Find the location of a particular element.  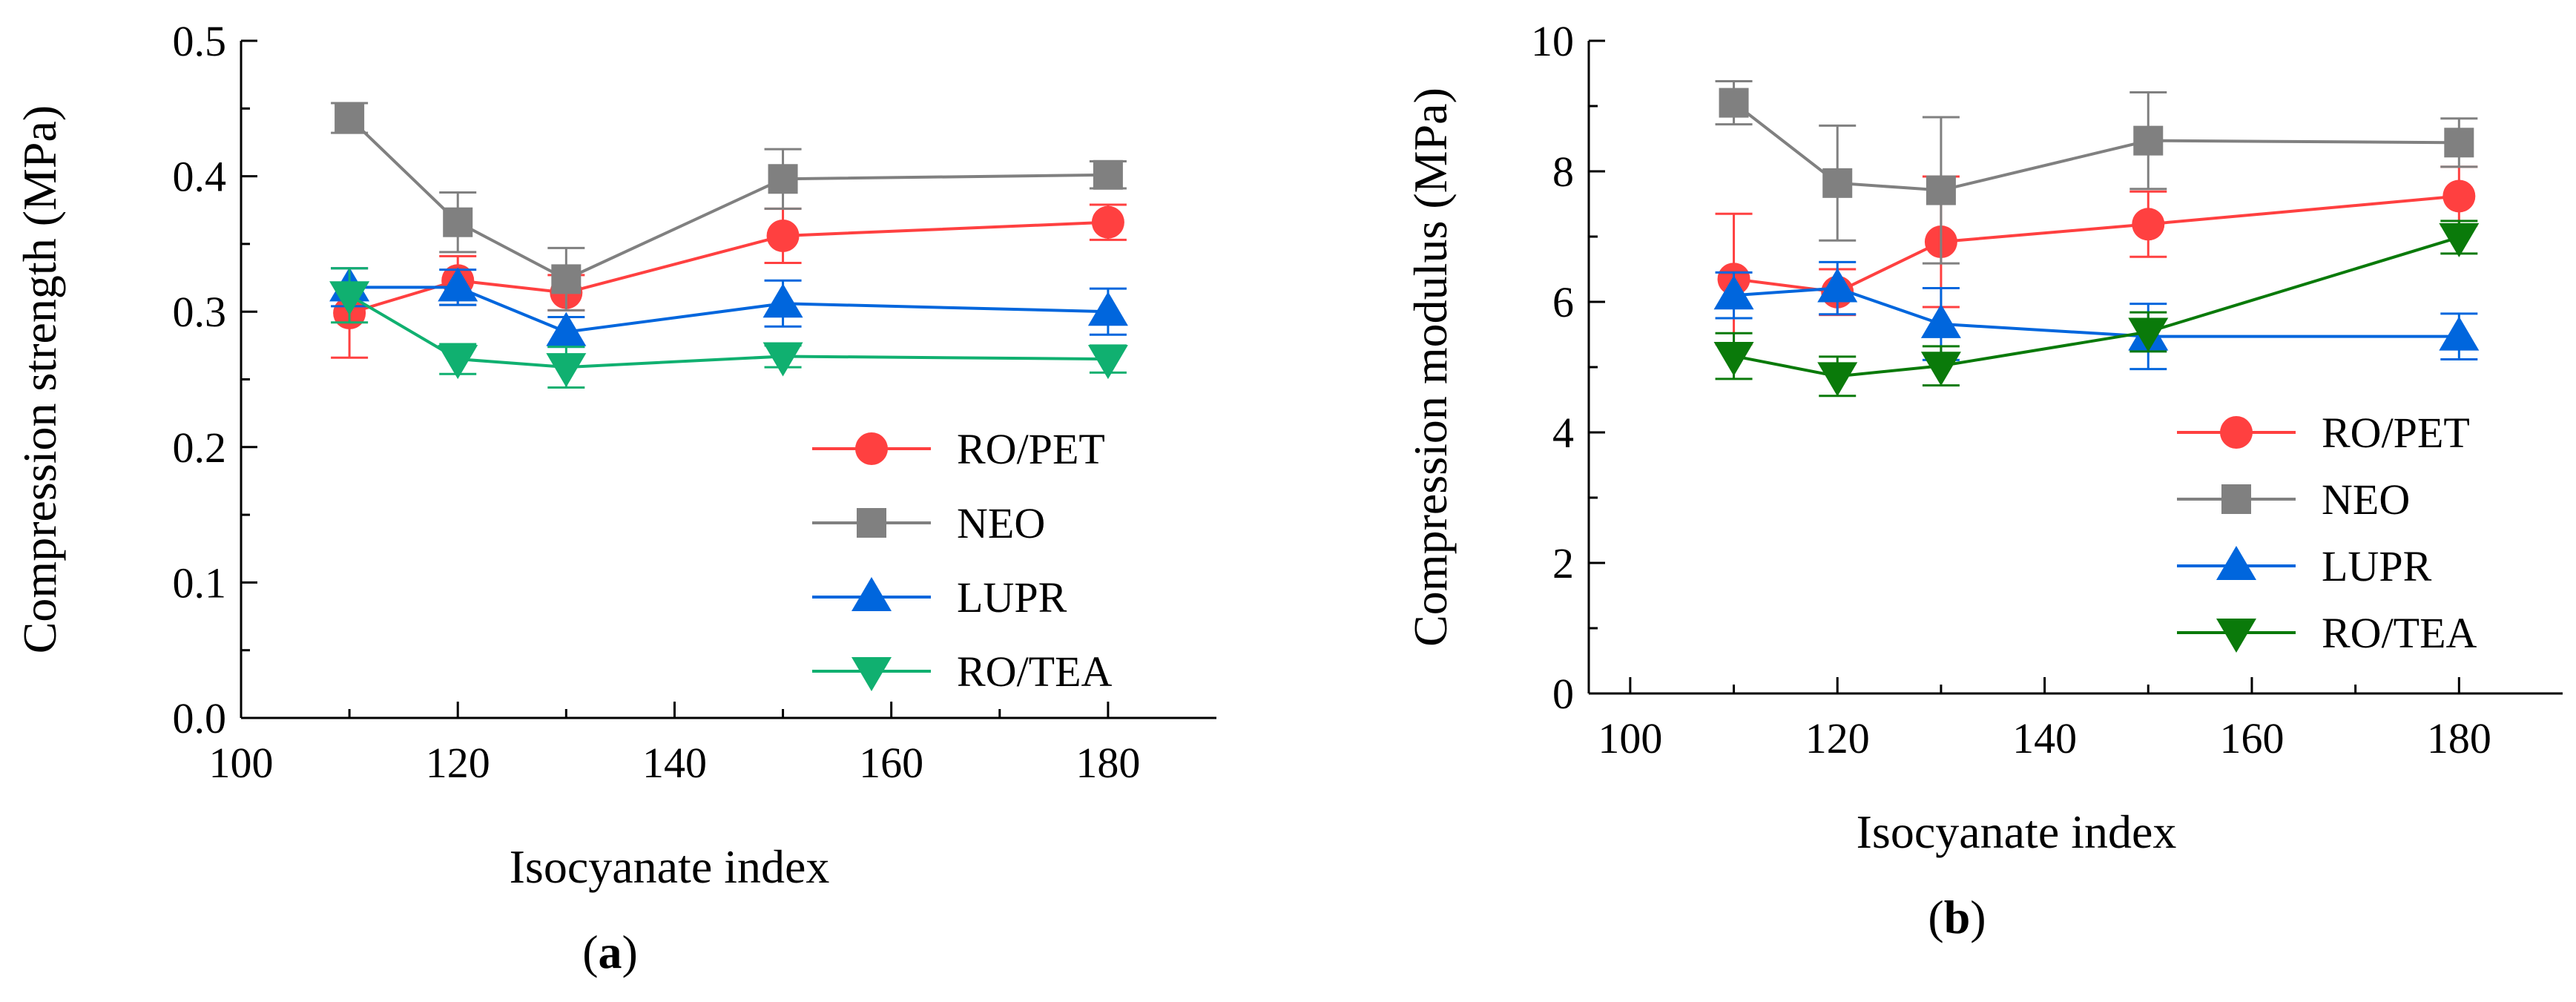

y-tick-label: 10 is located at coordinates (1553, 41).